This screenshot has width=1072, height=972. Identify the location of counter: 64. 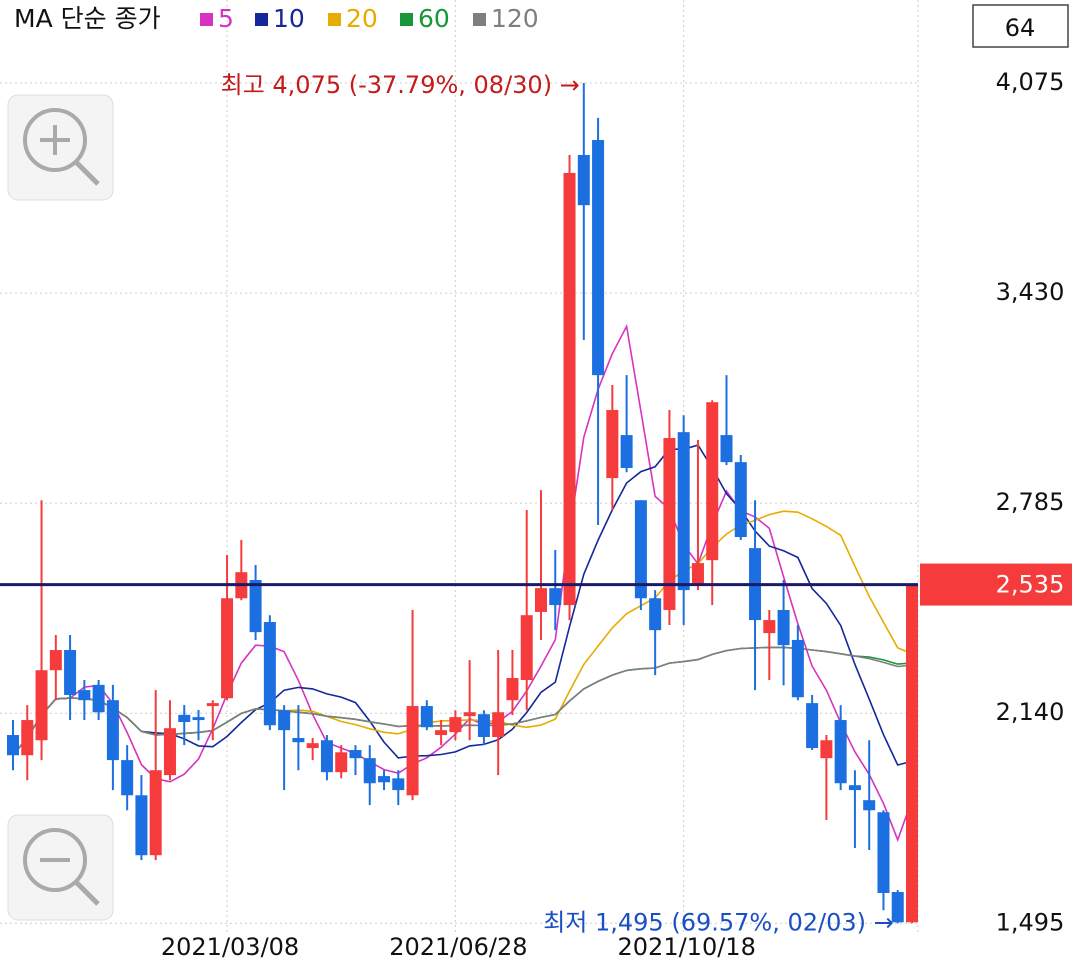
(1020, 28).